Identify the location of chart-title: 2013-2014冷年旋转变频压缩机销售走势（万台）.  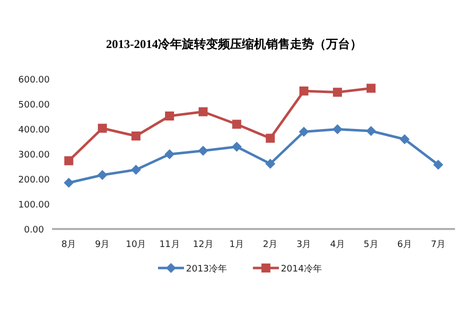
(234, 44).